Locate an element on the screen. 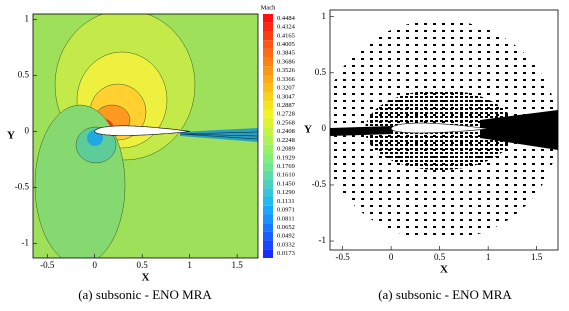  colorbar-label: 0.0811 is located at coordinates (286, 218).